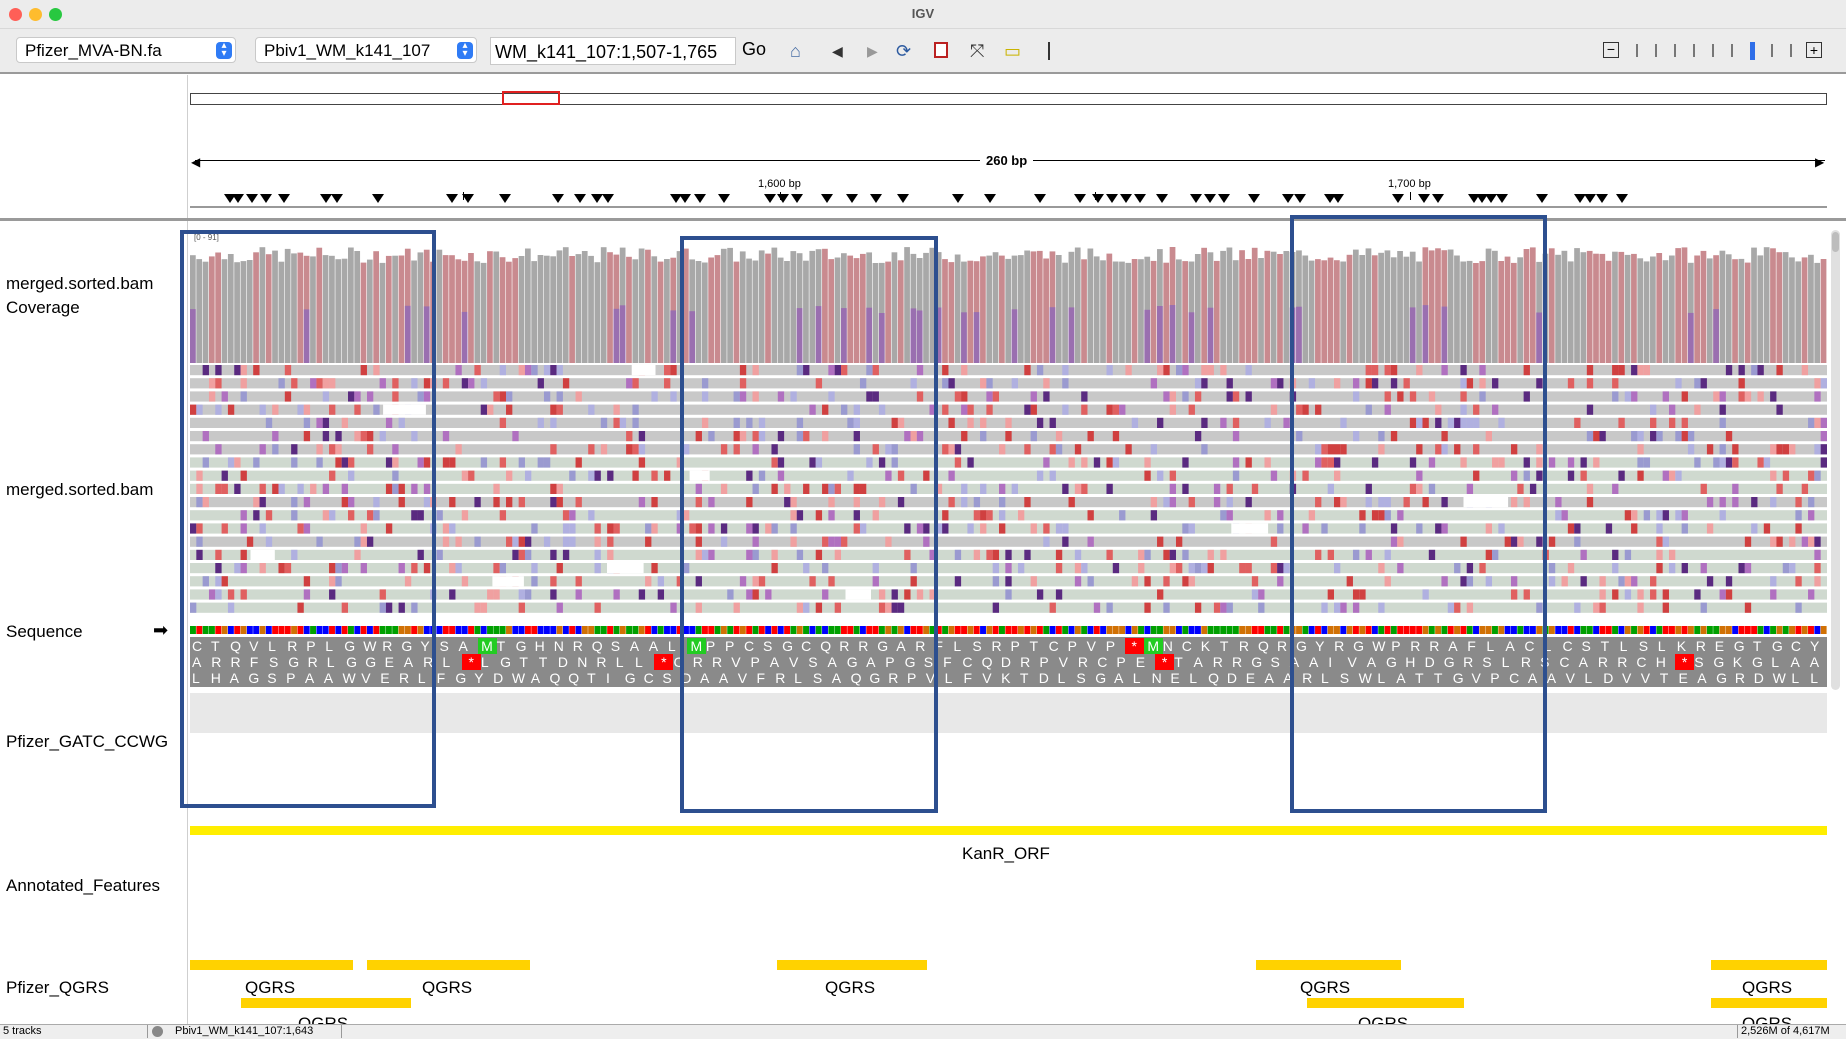 This screenshot has width=1846, height=1039. Describe the element at coordinates (126, 50) in the screenshot. I see `genome-dropdown: Pfizer_MVA-BN.fa ▴ ▾` at that location.